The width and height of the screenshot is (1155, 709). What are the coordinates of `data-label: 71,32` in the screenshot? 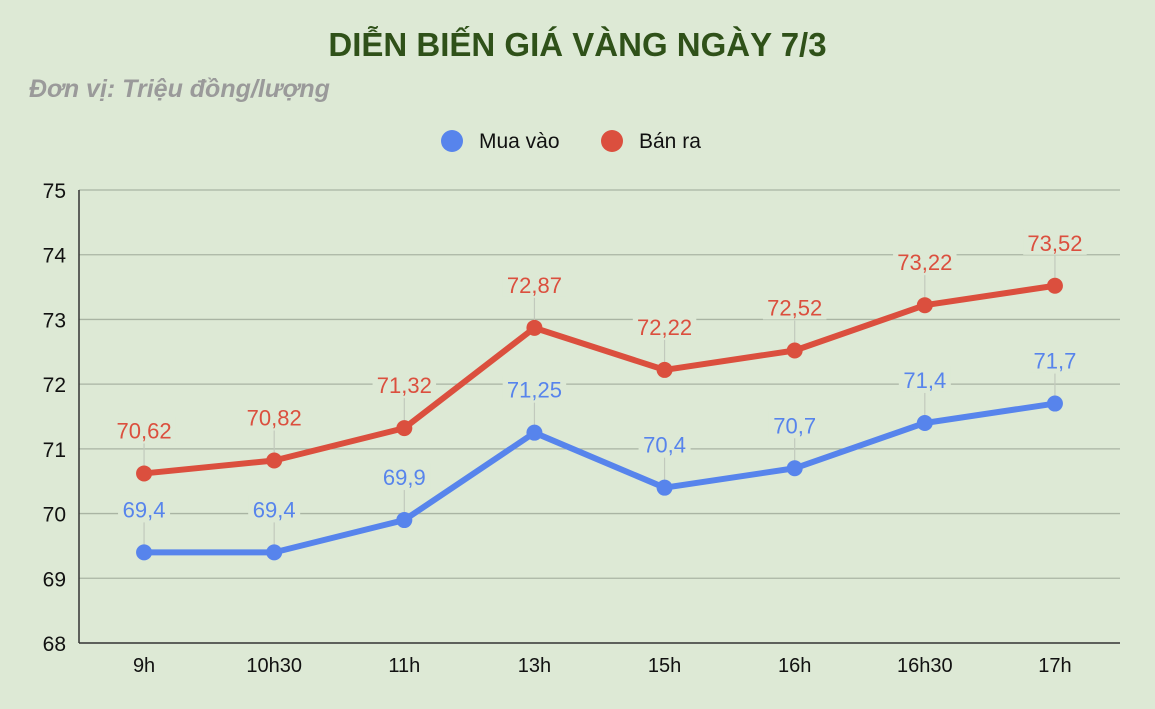 It's located at (404, 385).